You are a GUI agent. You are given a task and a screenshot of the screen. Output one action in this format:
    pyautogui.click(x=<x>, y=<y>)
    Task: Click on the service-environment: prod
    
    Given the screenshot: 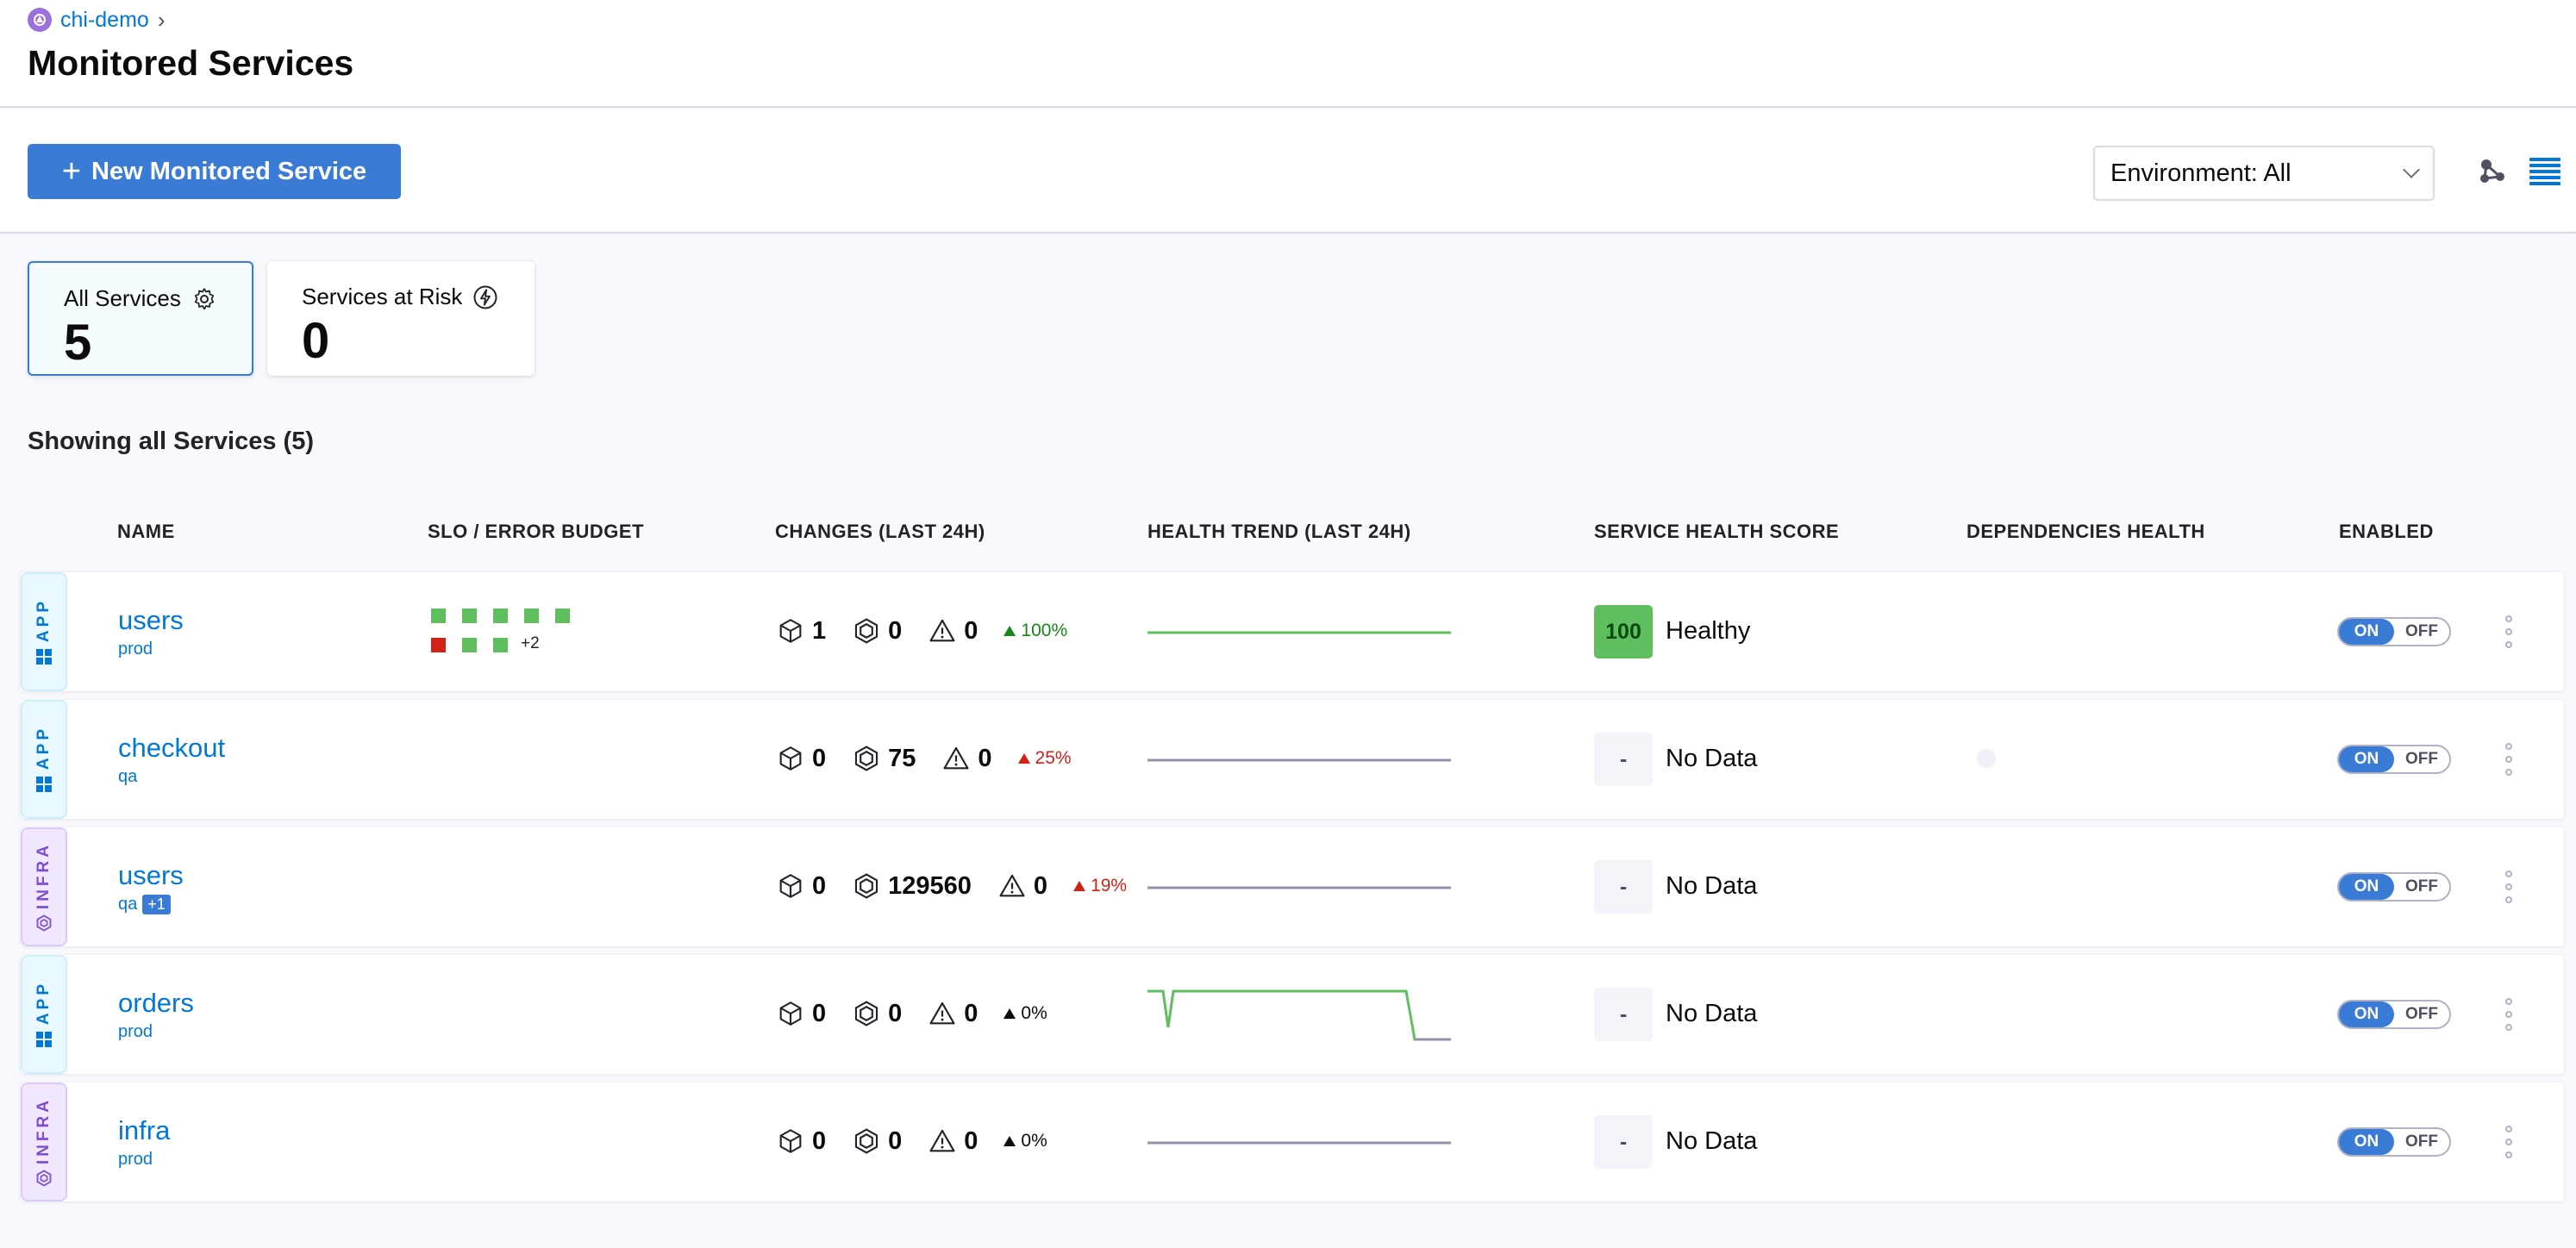 What is the action you would take?
    pyautogui.click(x=135, y=650)
    